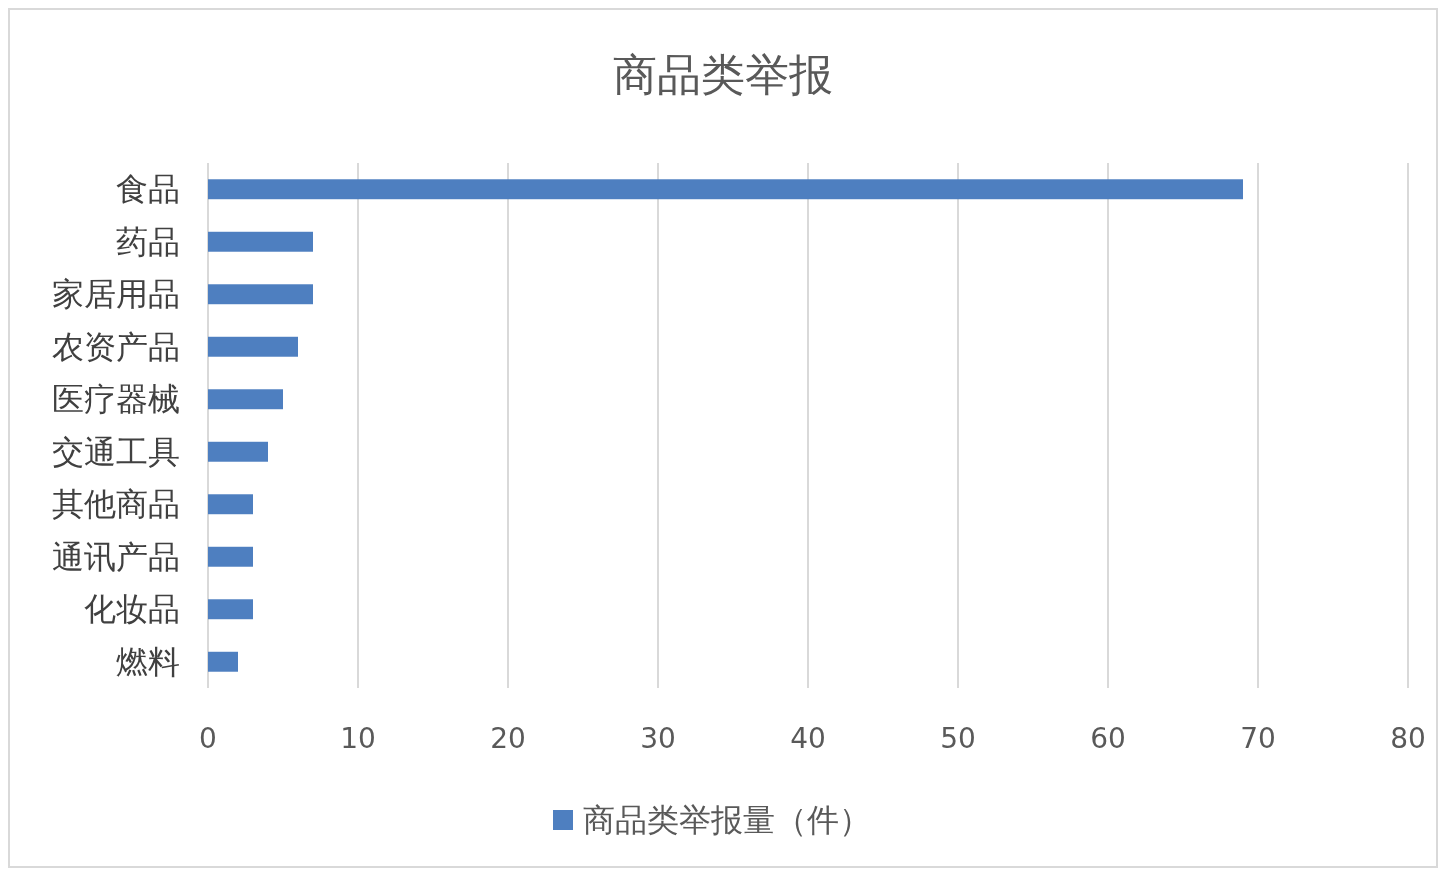 The image size is (1446, 876). Describe the element at coordinates (208, 738) in the screenshot. I see `x-tick-label: 0` at that location.